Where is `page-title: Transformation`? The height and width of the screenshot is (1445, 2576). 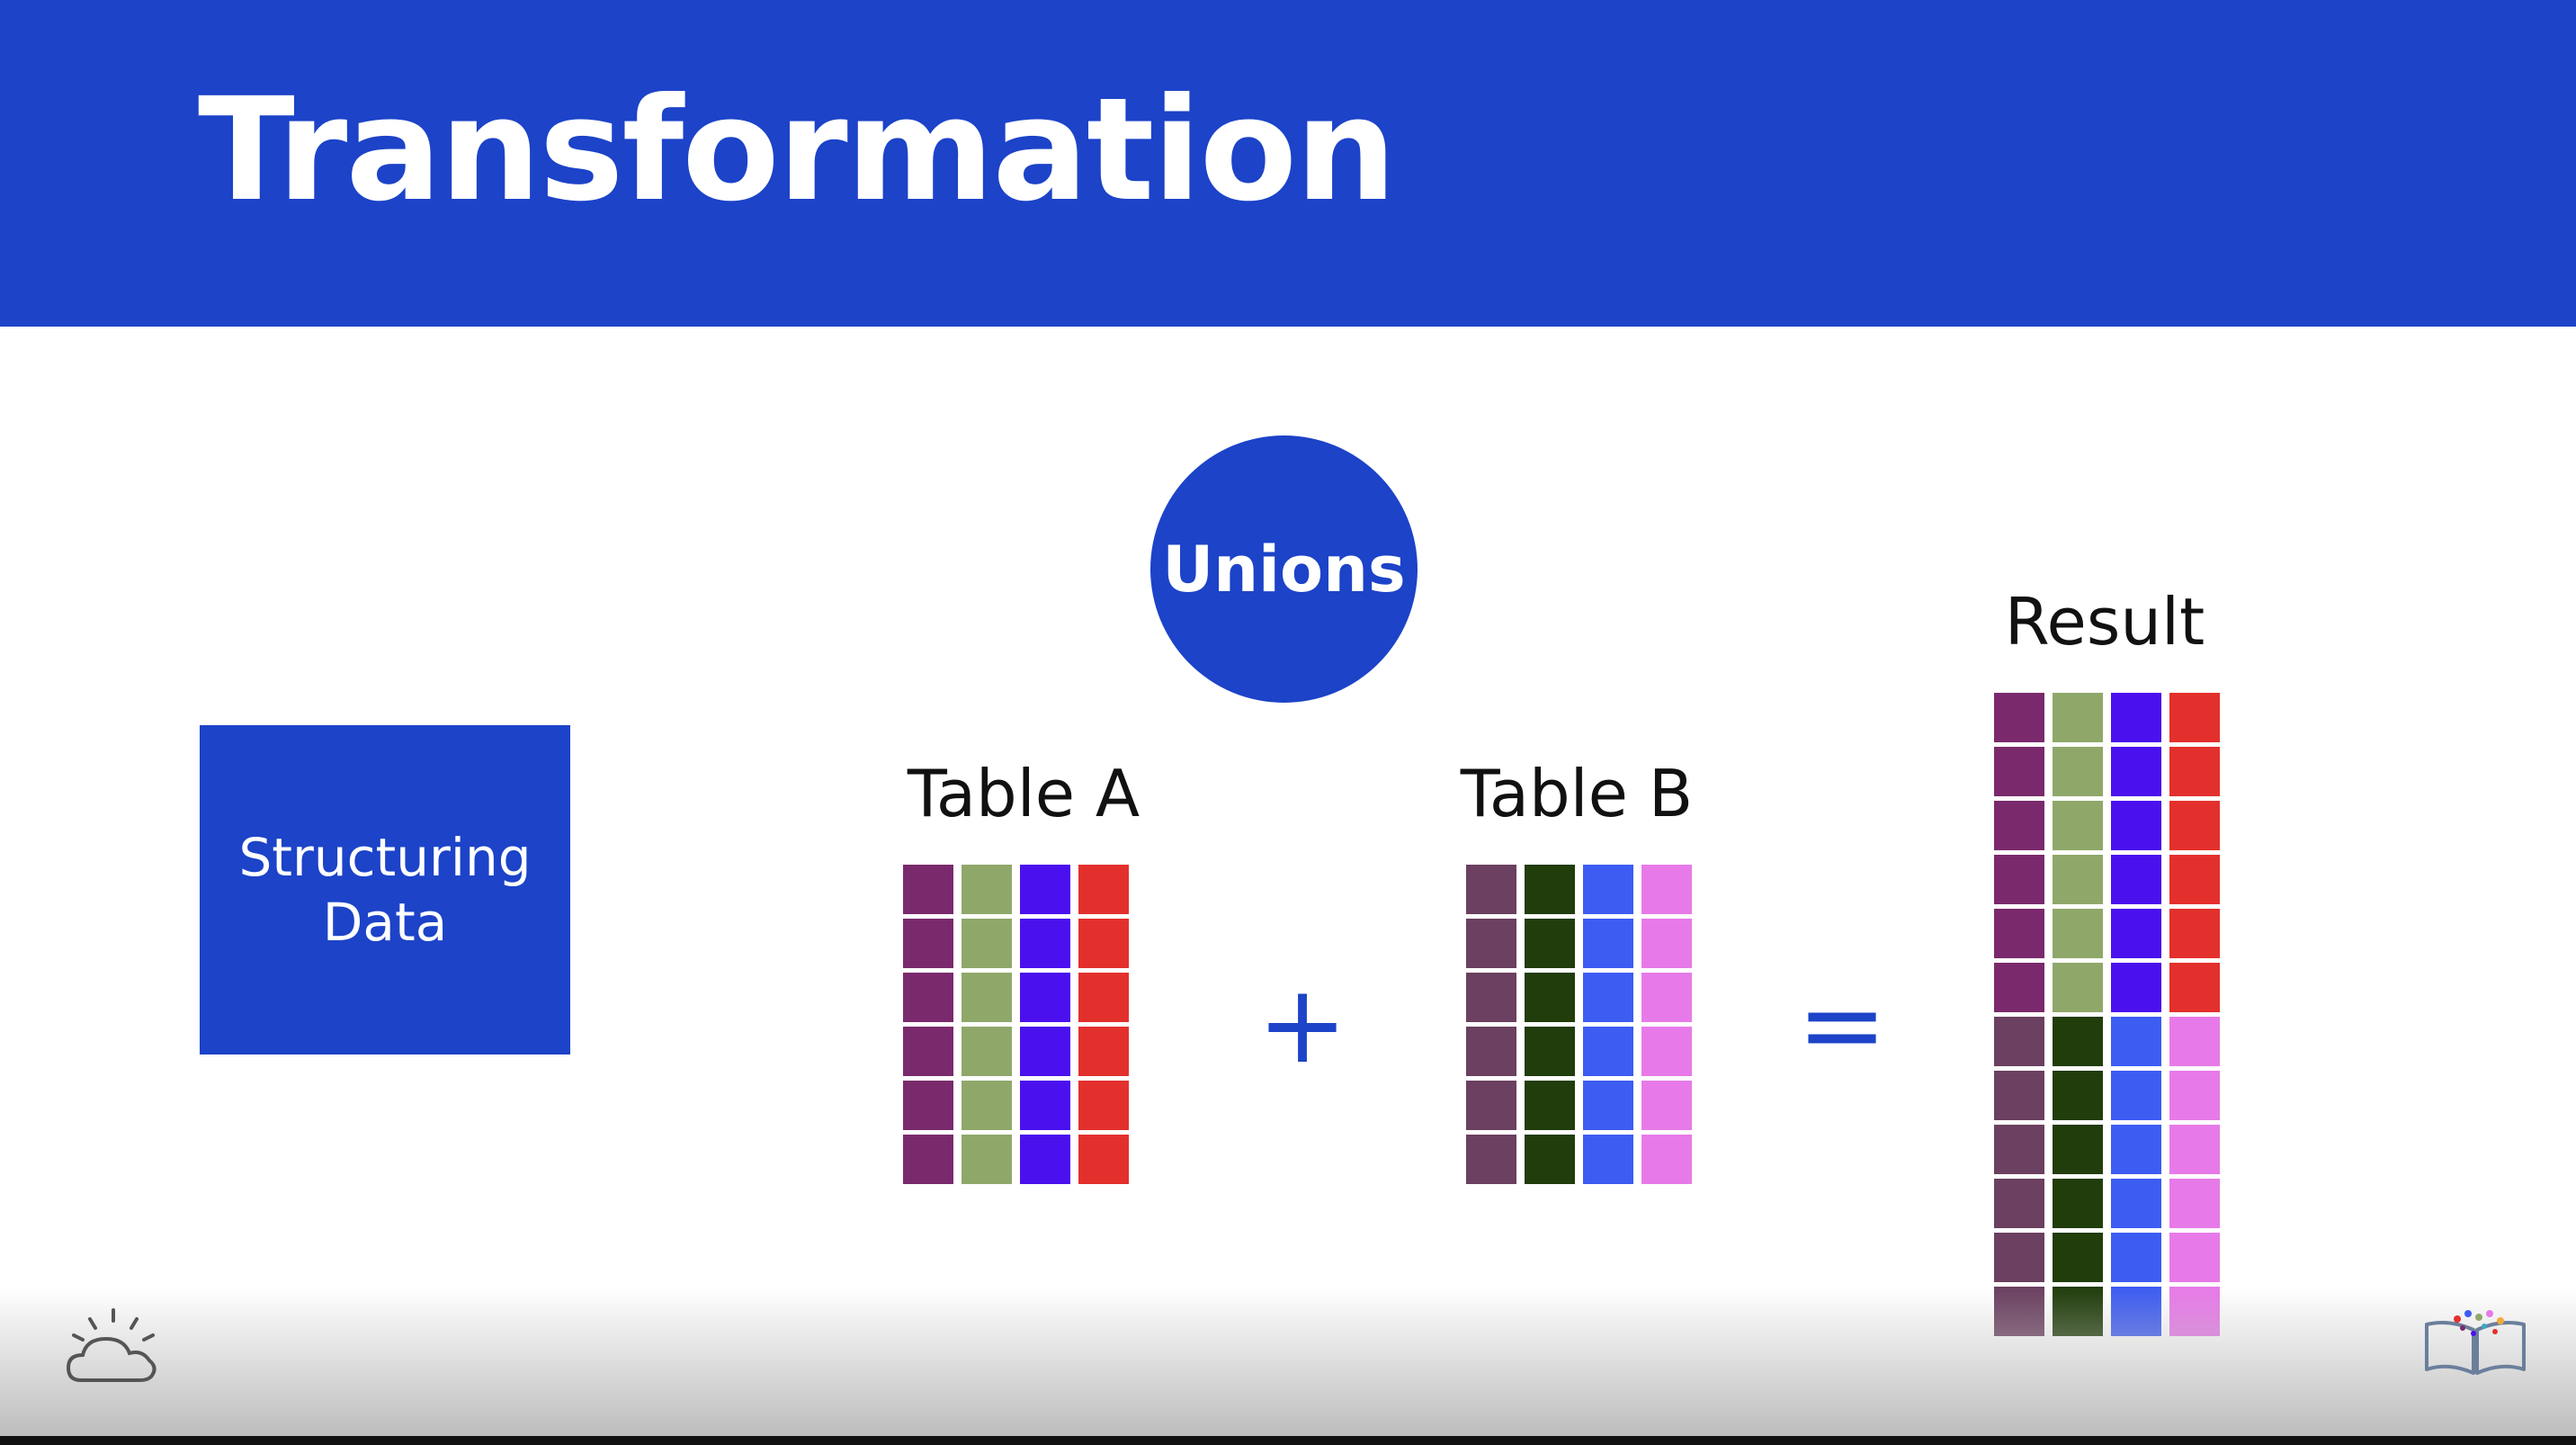
page-title: Transformation is located at coordinates (797, 150).